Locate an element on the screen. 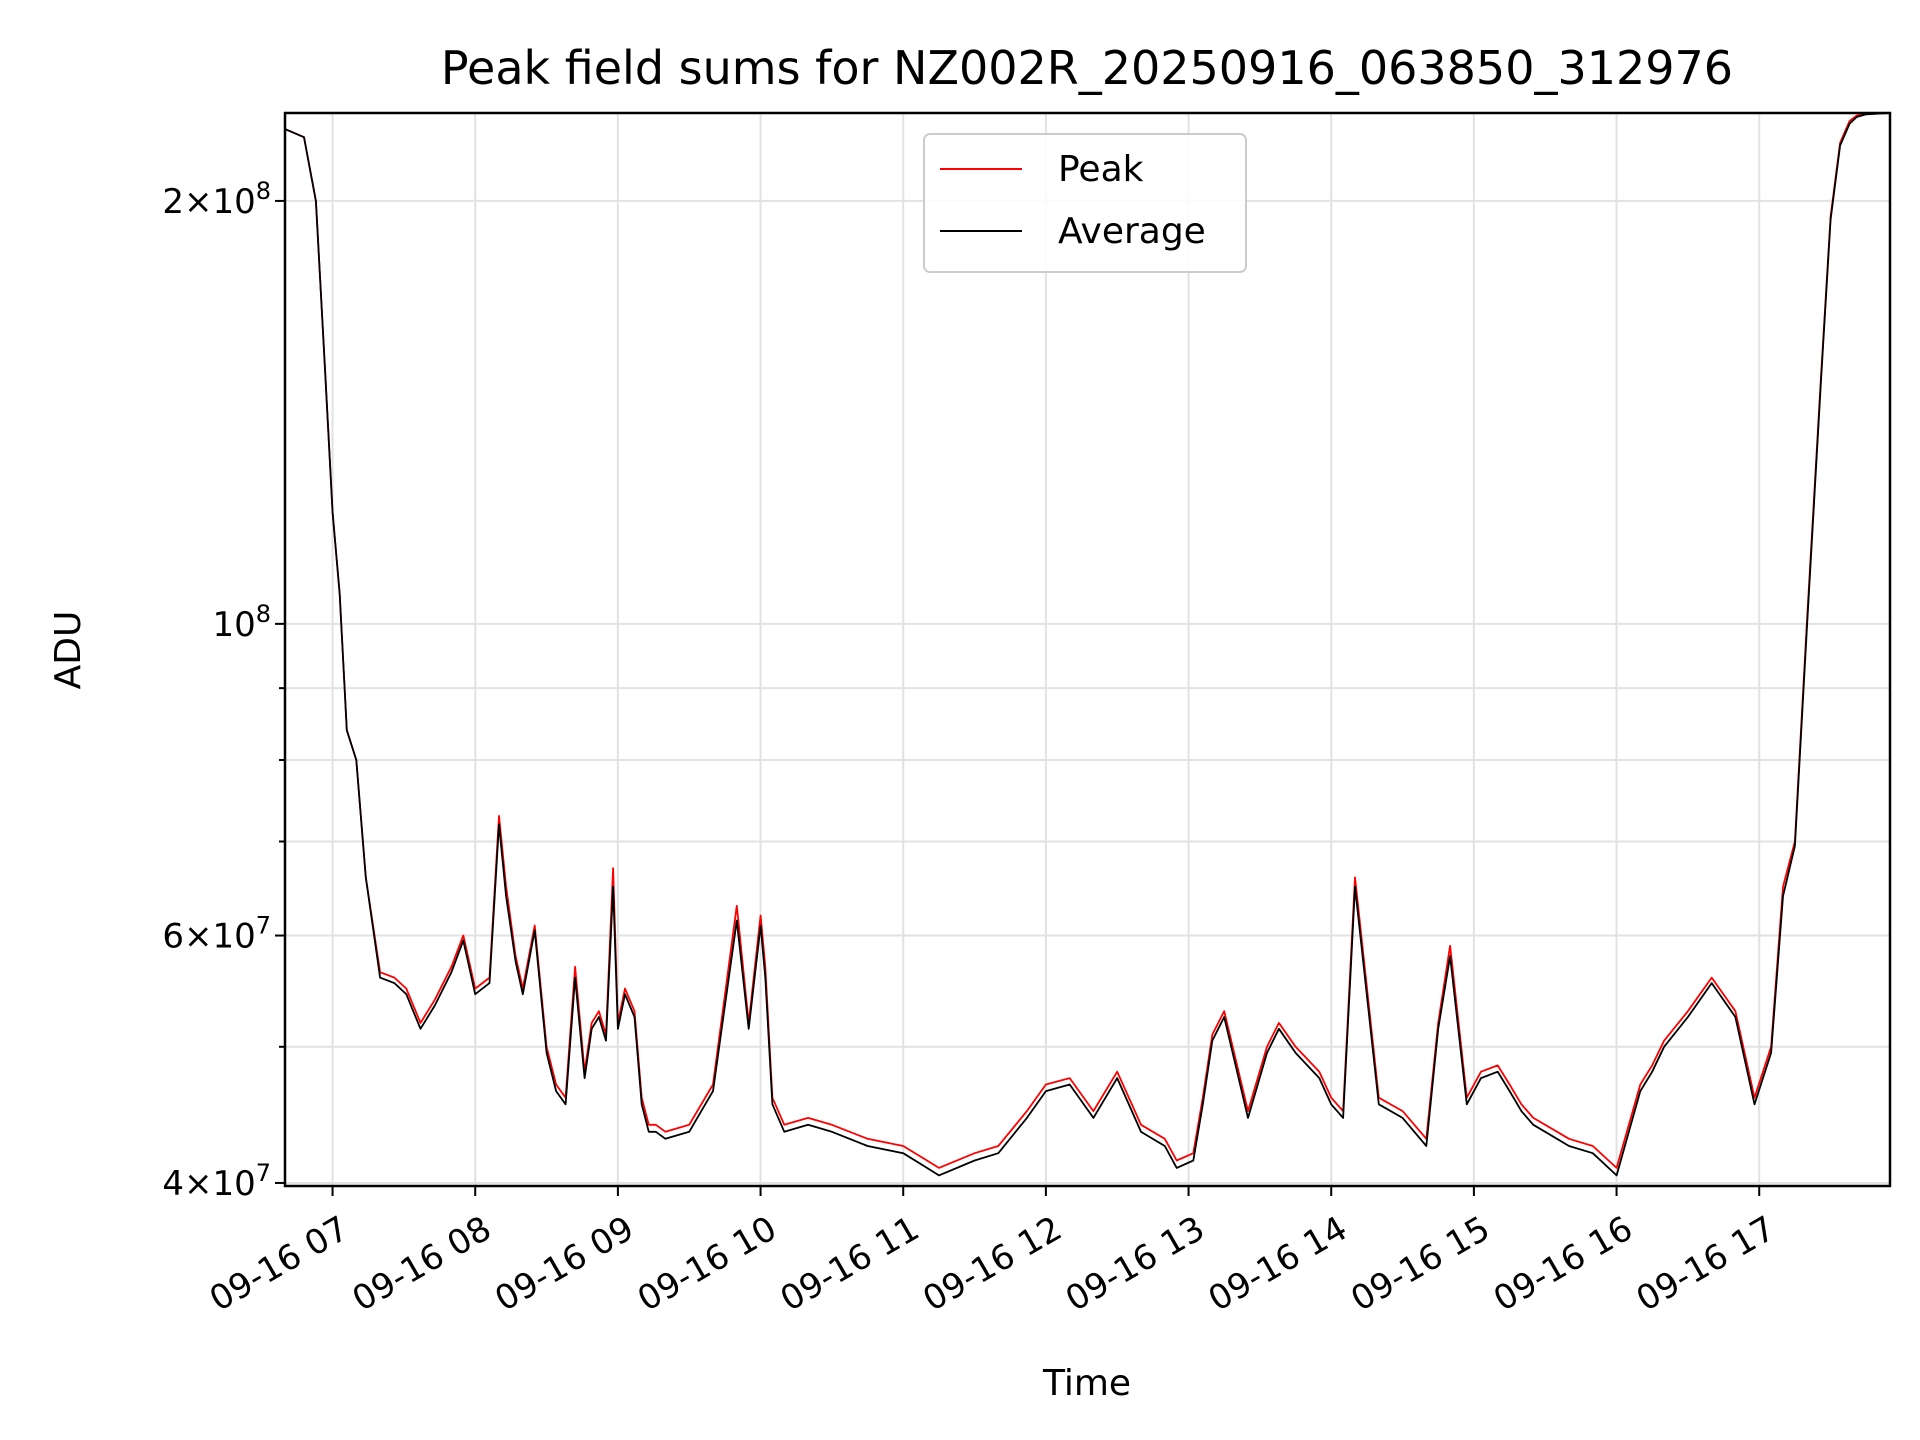 This screenshot has height=1440, width=1920. y-tick-label: 2×108 is located at coordinates (216, 199).